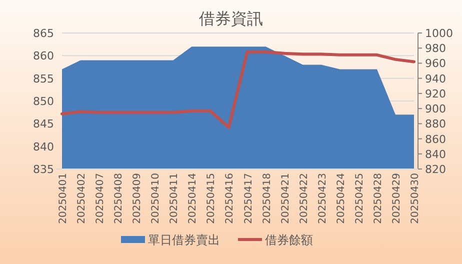 This screenshot has height=264, width=462. Describe the element at coordinates (322, 198) in the screenshot. I see `x-tick-label: 20250423` at that location.